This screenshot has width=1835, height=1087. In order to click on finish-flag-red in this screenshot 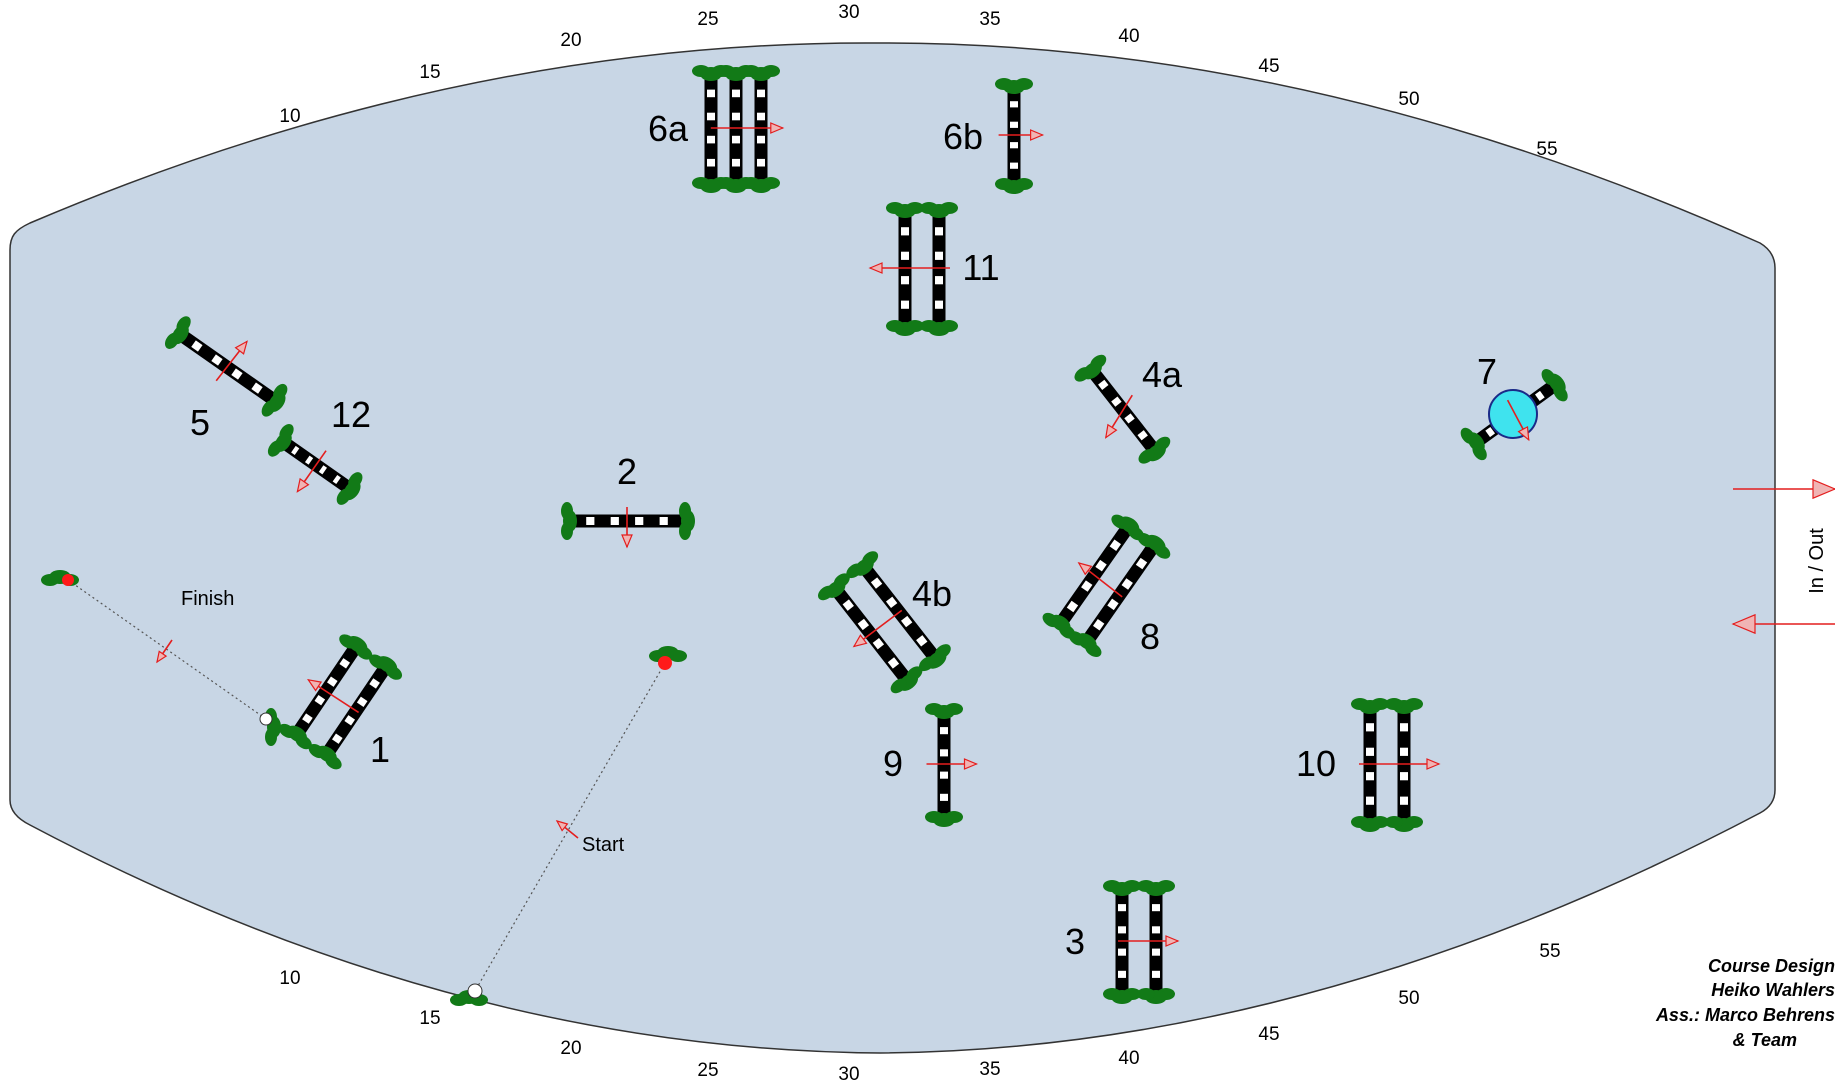, I will do `click(68, 580)`.